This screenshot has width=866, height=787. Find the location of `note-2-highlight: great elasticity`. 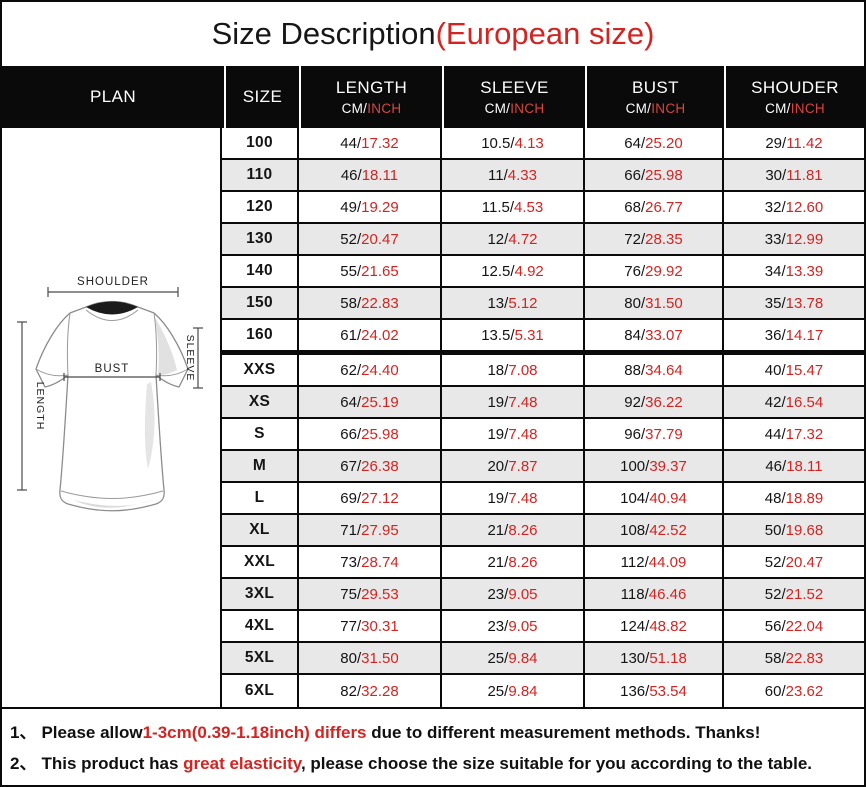

note-2-highlight: great elasticity is located at coordinates (242, 763).